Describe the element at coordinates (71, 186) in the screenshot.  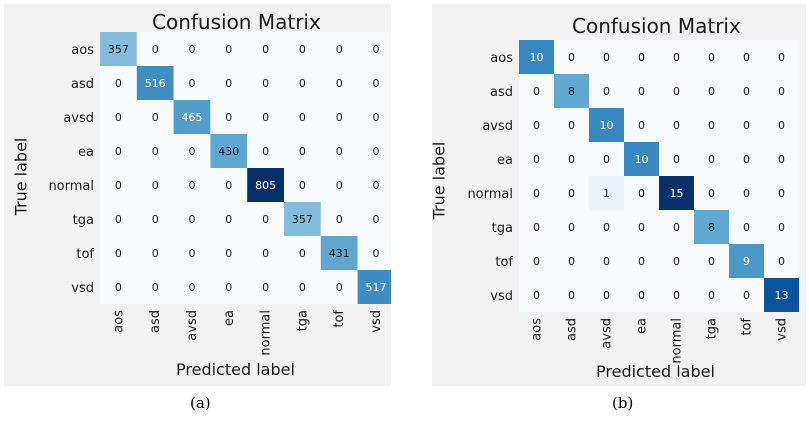
I see `y-tick-label: normal` at that location.